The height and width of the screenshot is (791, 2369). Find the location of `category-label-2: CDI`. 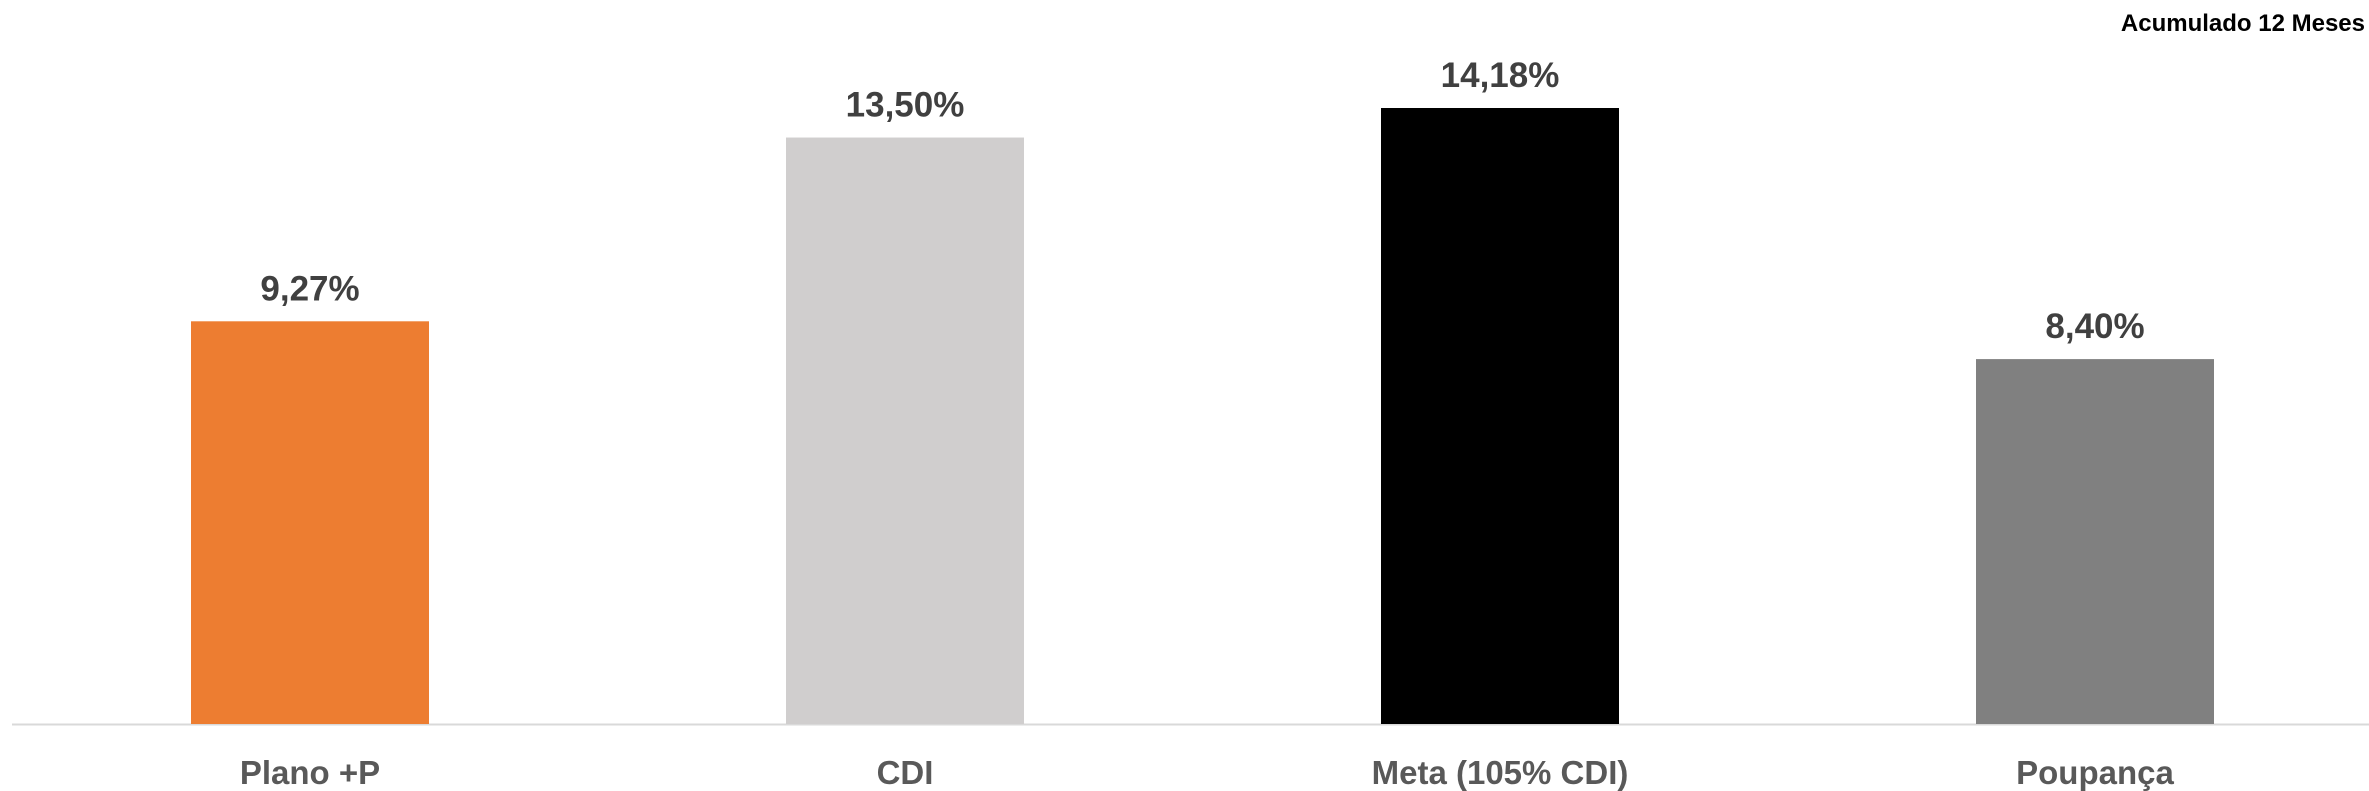

category-label-2: CDI is located at coordinates (905, 772).